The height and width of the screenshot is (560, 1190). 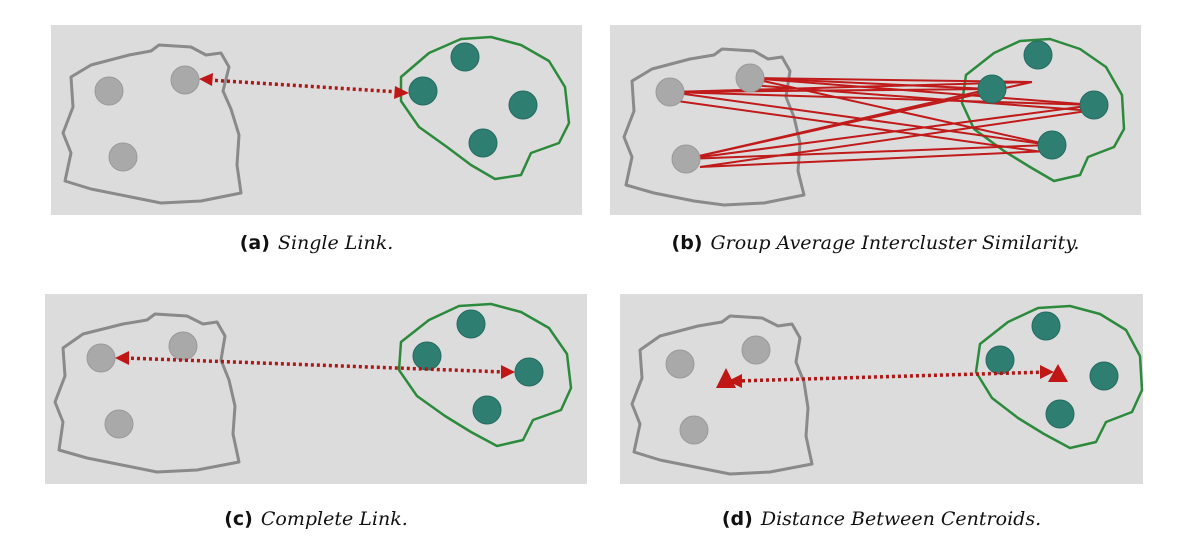 I want to click on caption-c: (c) Complete Link., so click(x=316, y=519).